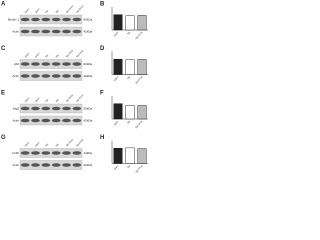  What do you see at coordinates (88, 153) in the screenshot?
I see `kda-label: 14kDa` at bounding box center [88, 153].